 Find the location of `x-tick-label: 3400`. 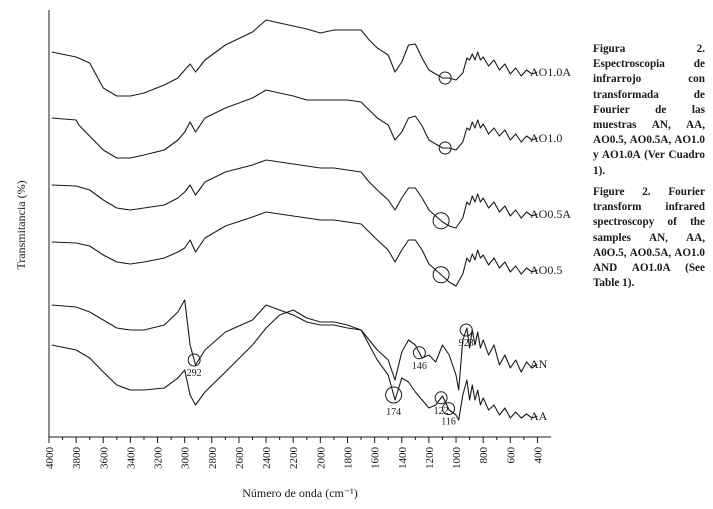

x-tick-label: 3400 is located at coordinates (131, 458).